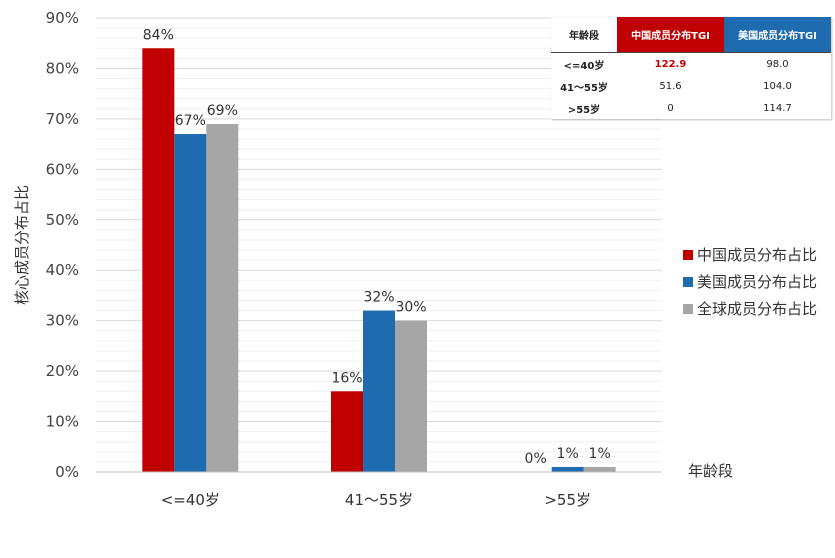  I want to click on y-tick-label: 40%, so click(62, 270).